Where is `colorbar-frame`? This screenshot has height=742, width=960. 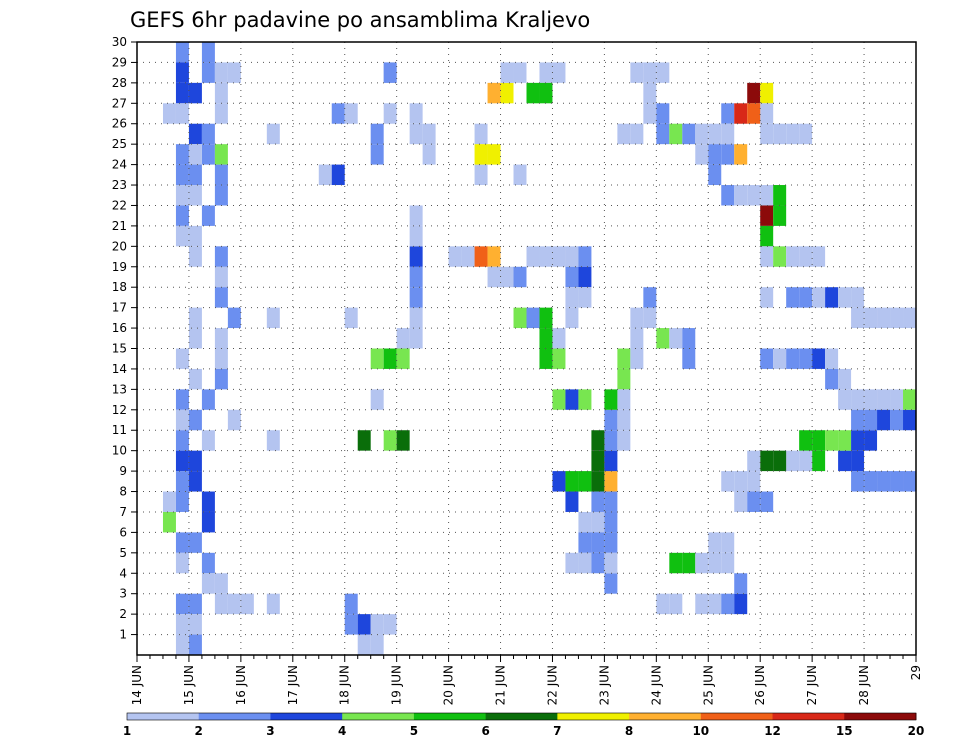
colorbar-frame is located at coordinates (521, 716).